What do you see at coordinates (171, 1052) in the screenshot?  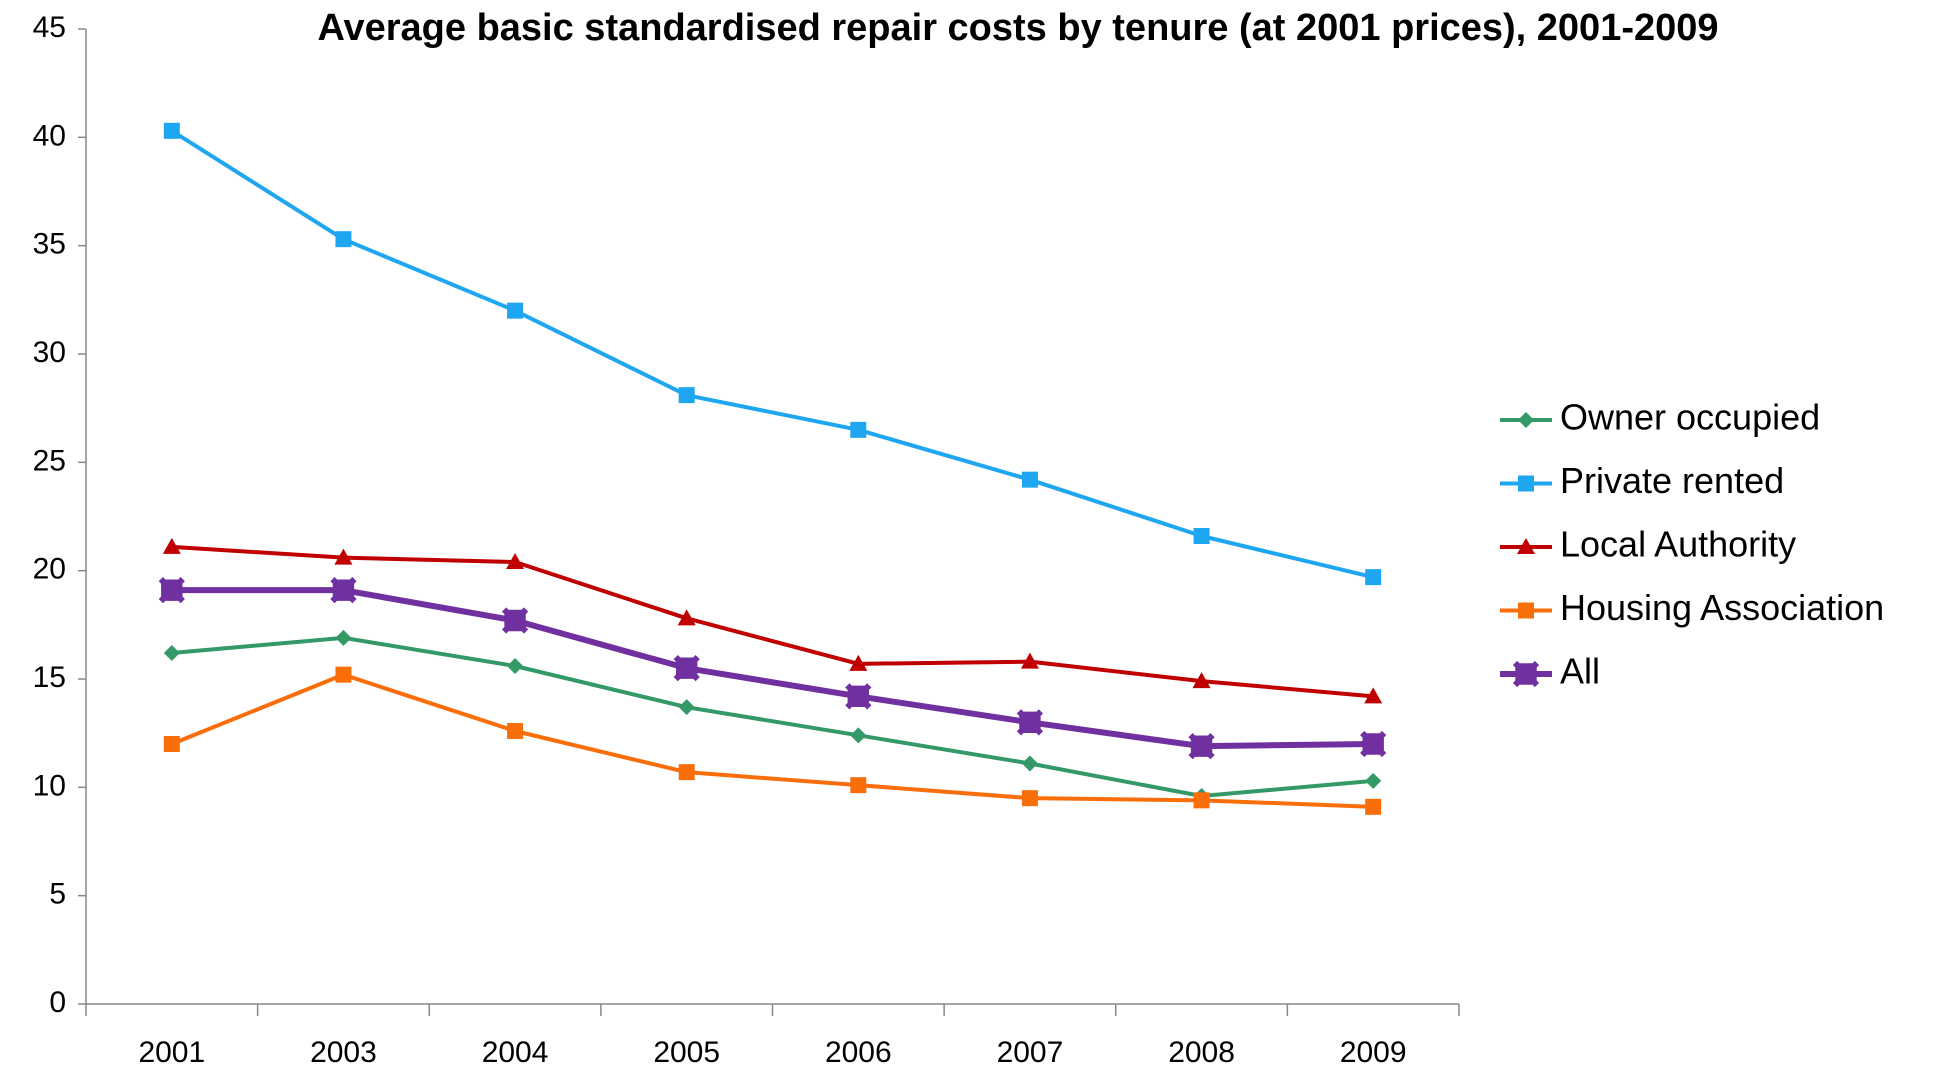 I see `x-tick-label: 2001` at bounding box center [171, 1052].